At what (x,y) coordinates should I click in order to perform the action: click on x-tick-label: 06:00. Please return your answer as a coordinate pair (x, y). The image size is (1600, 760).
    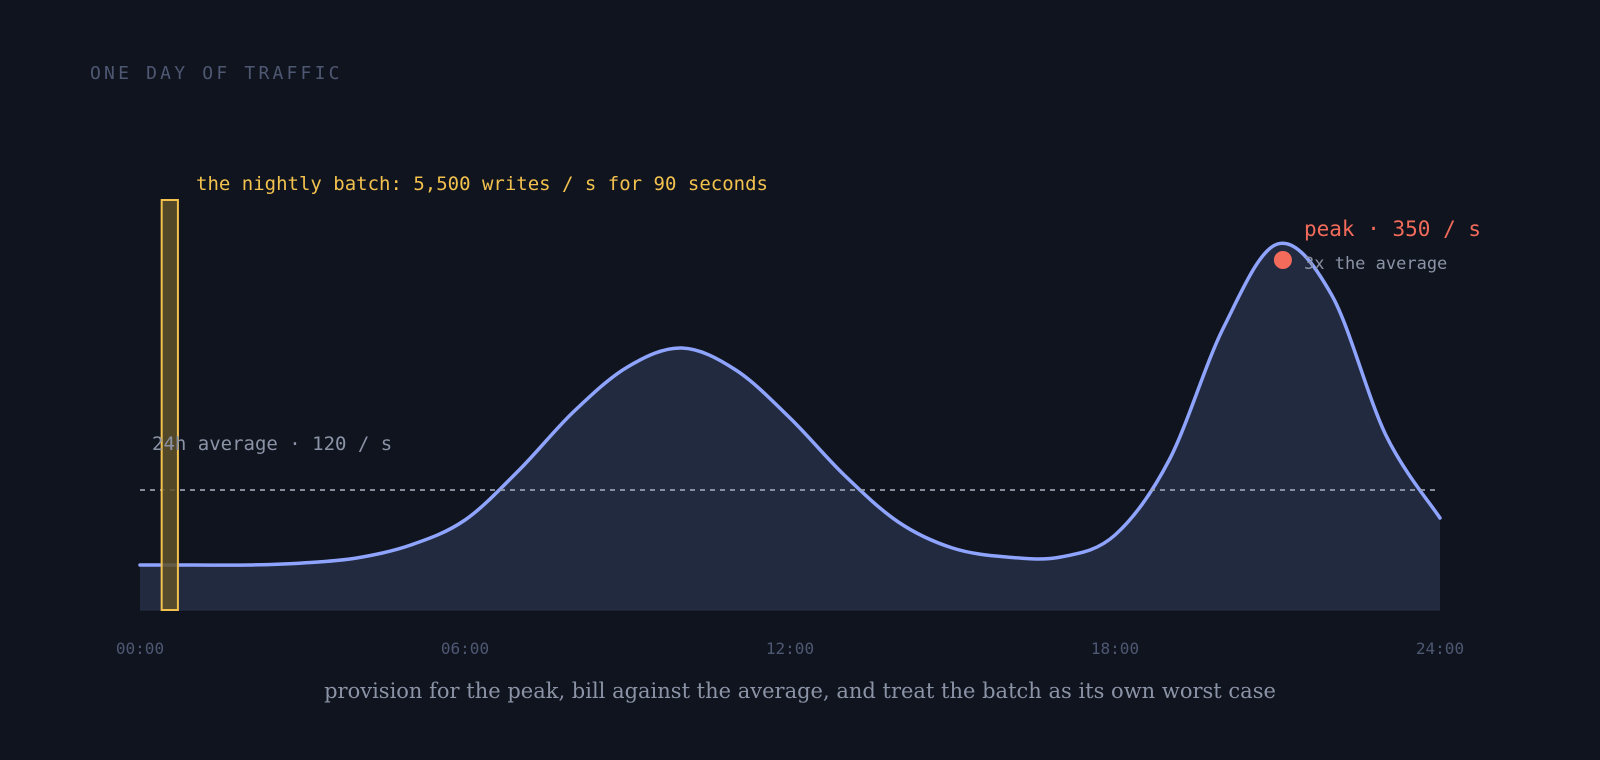
    Looking at the image, I should click on (465, 648).